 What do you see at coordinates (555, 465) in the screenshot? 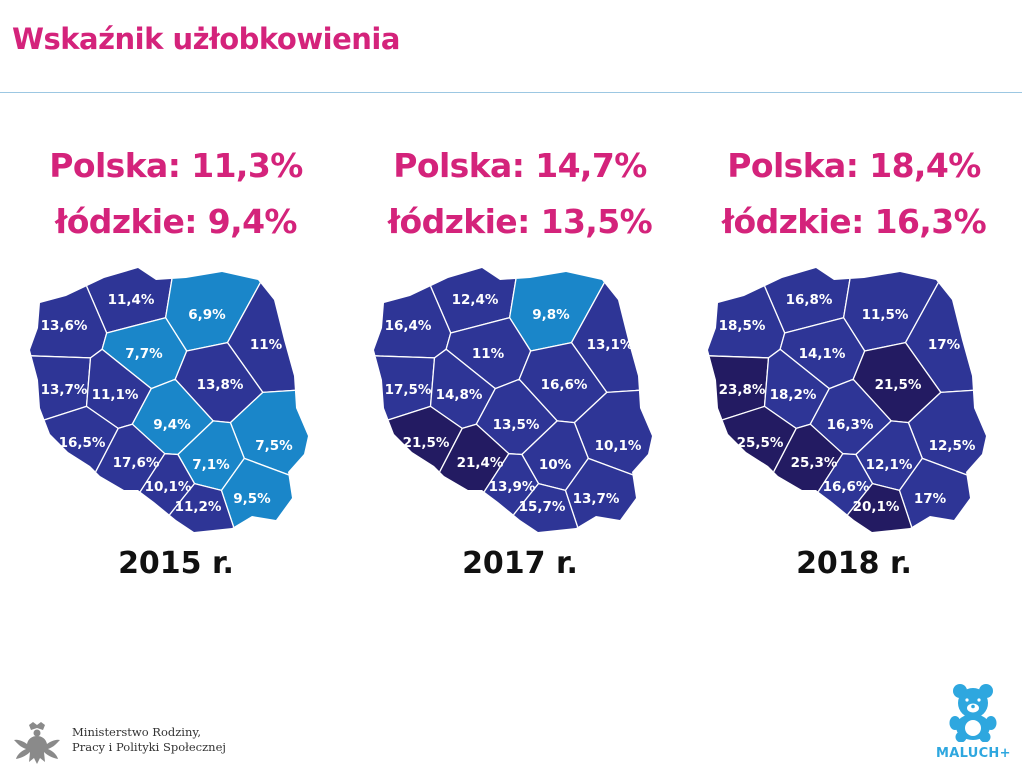
I see `region-value-swietokrzyskie: 10%` at bounding box center [555, 465].